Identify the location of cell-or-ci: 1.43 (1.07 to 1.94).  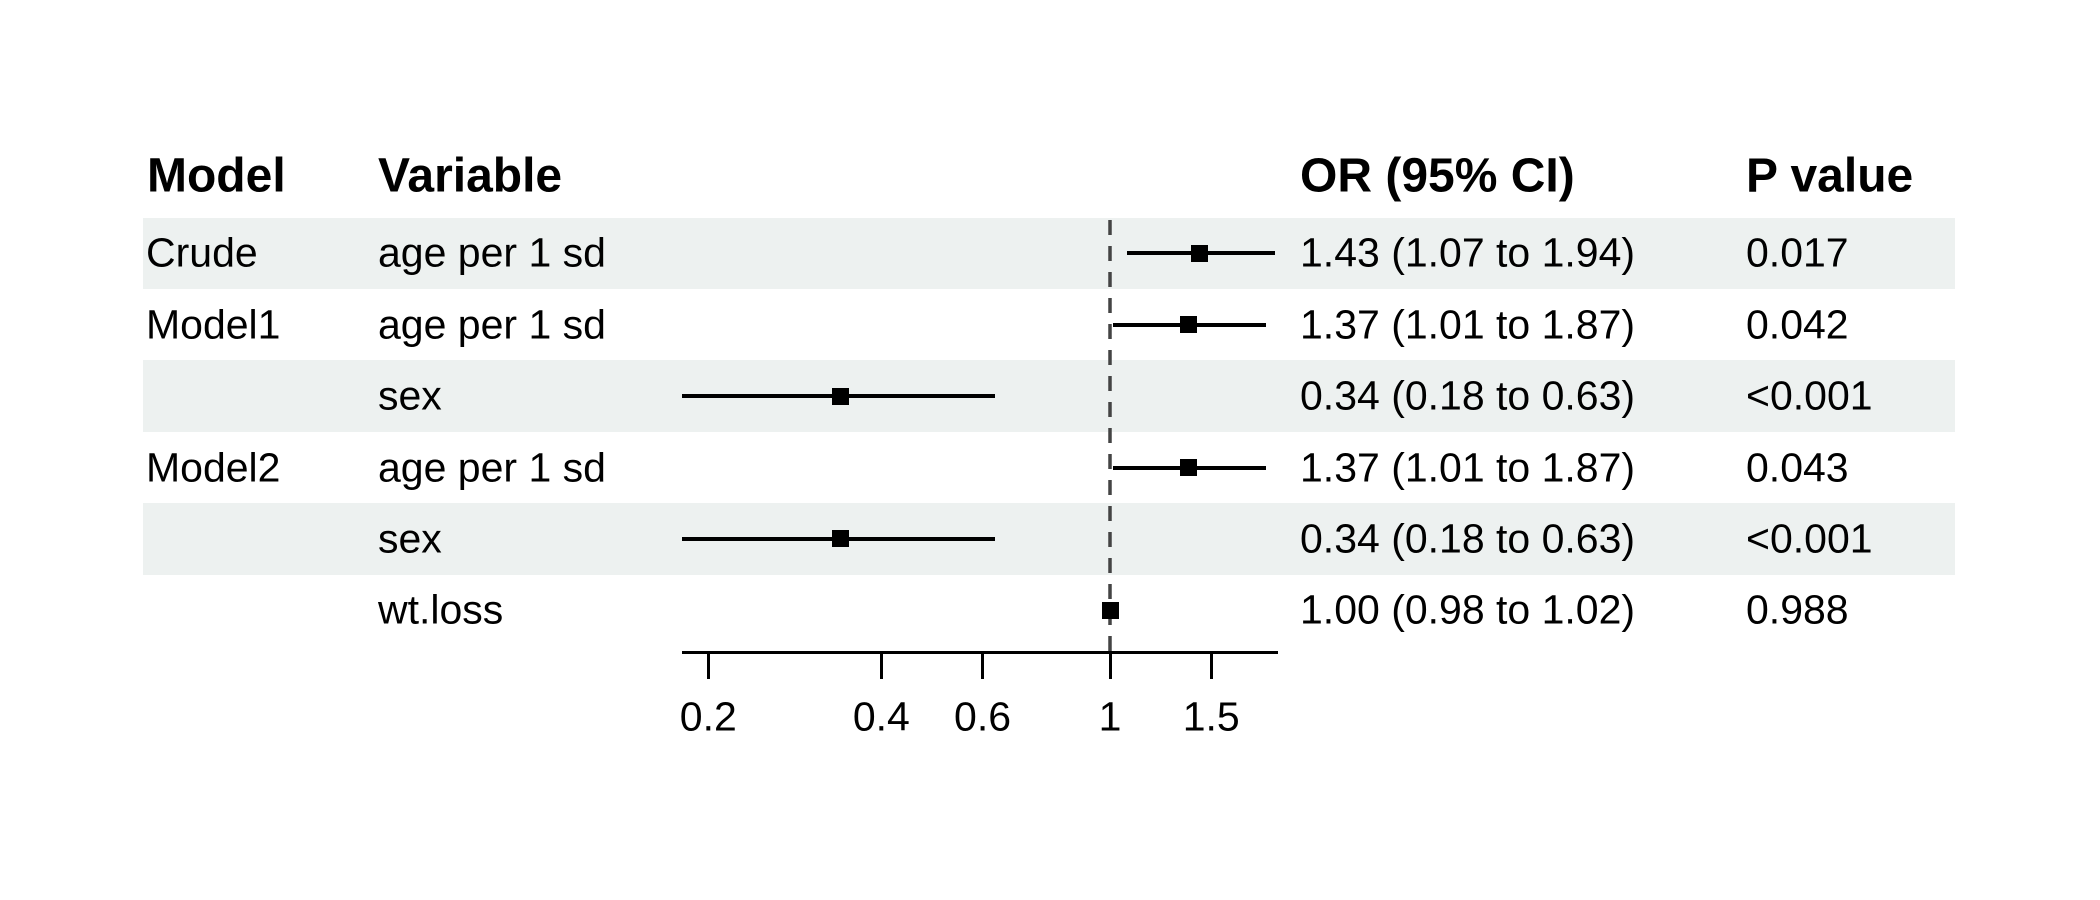
(1468, 252).